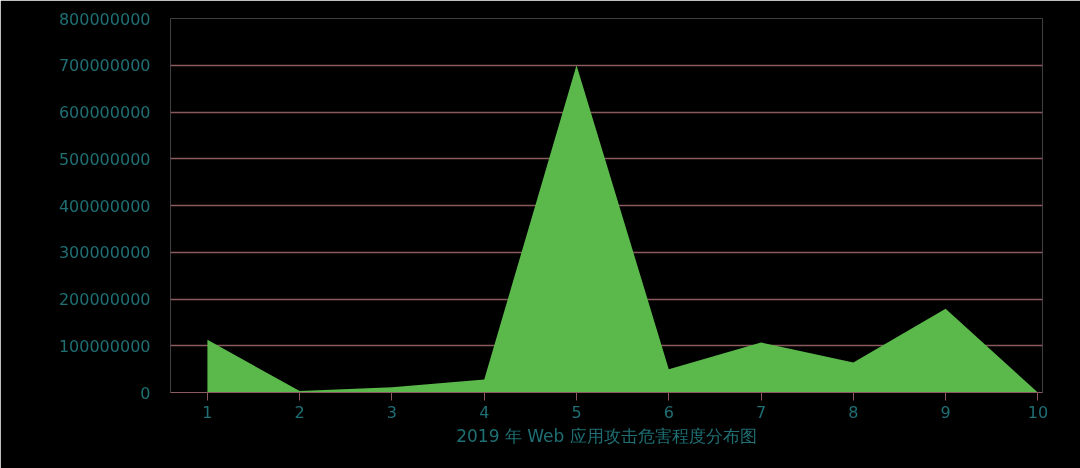  I want to click on y-tick-label: 200000000, so click(104, 299).